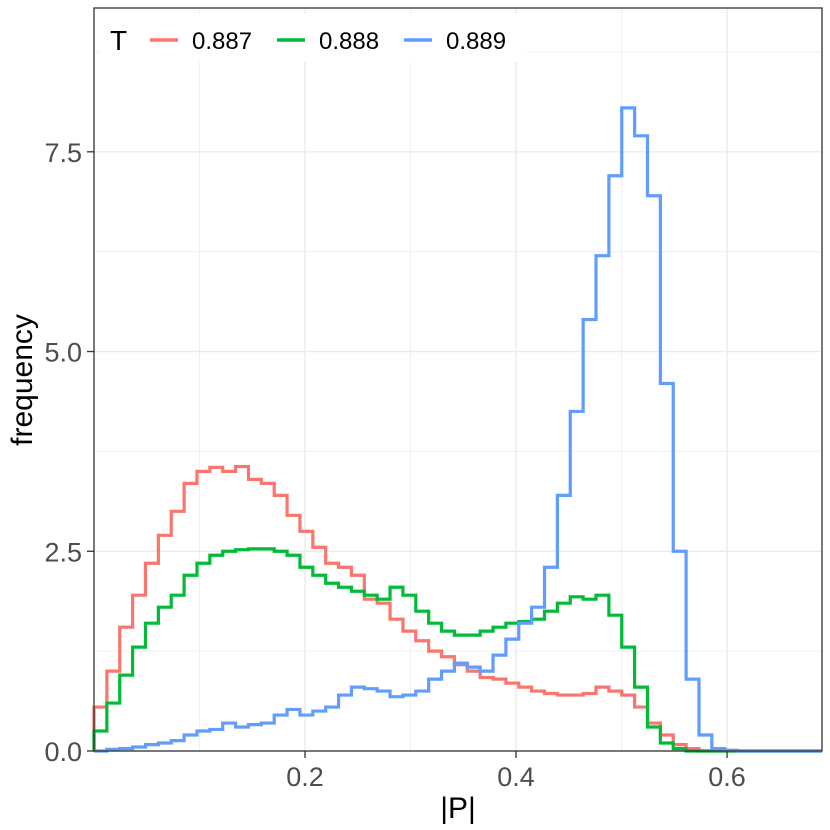 The width and height of the screenshot is (830, 830). Describe the element at coordinates (222, 41) in the screenshot. I see `legend-label-0.887: 0.887` at that location.